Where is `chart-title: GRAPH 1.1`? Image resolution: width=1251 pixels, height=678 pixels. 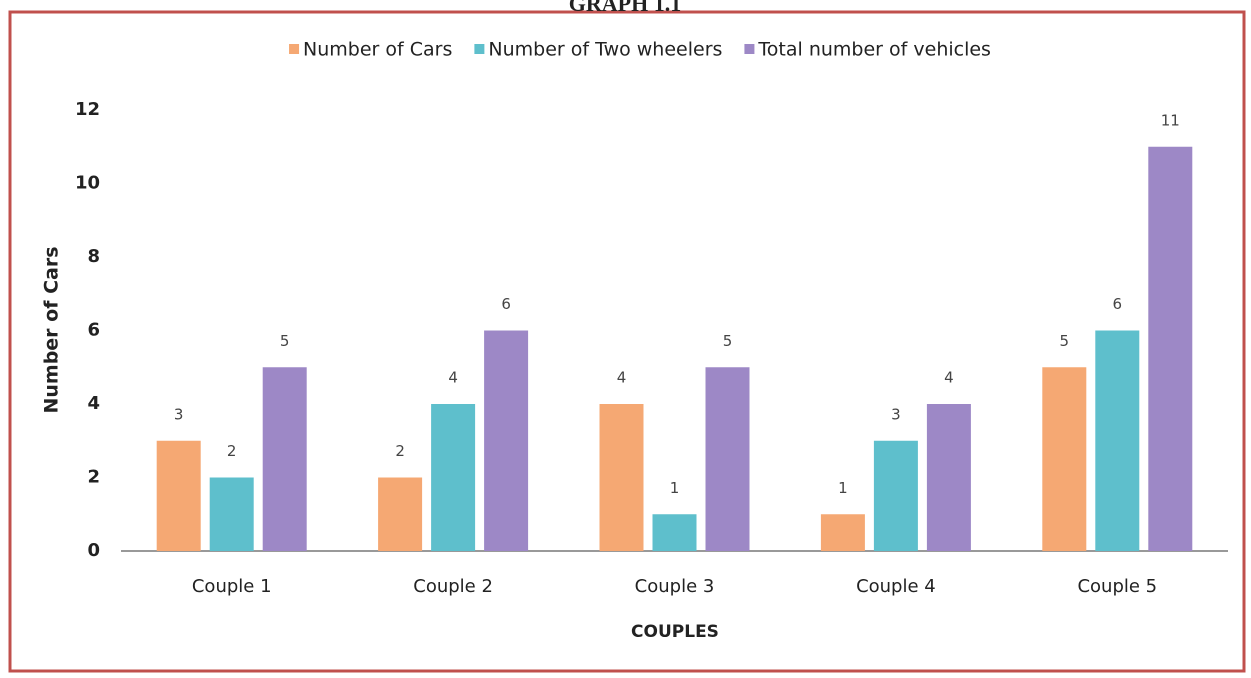
chart-title: GRAPH 1.1 is located at coordinates (625, 8).